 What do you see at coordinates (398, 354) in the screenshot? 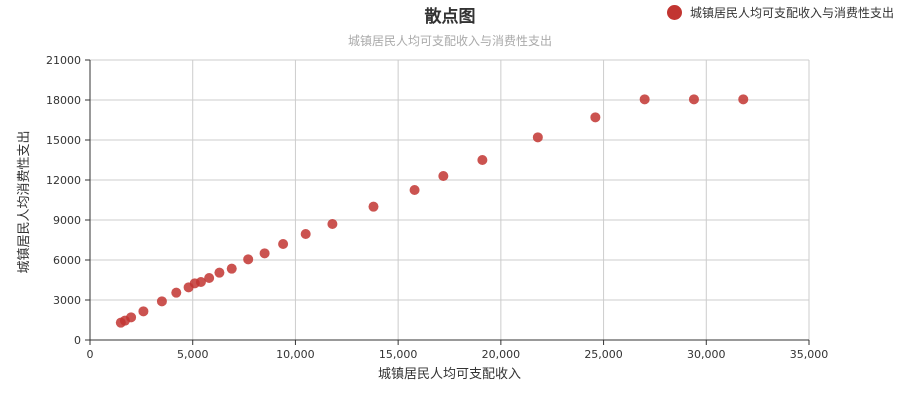
I see `x-tick-label: 15,000` at bounding box center [398, 354].